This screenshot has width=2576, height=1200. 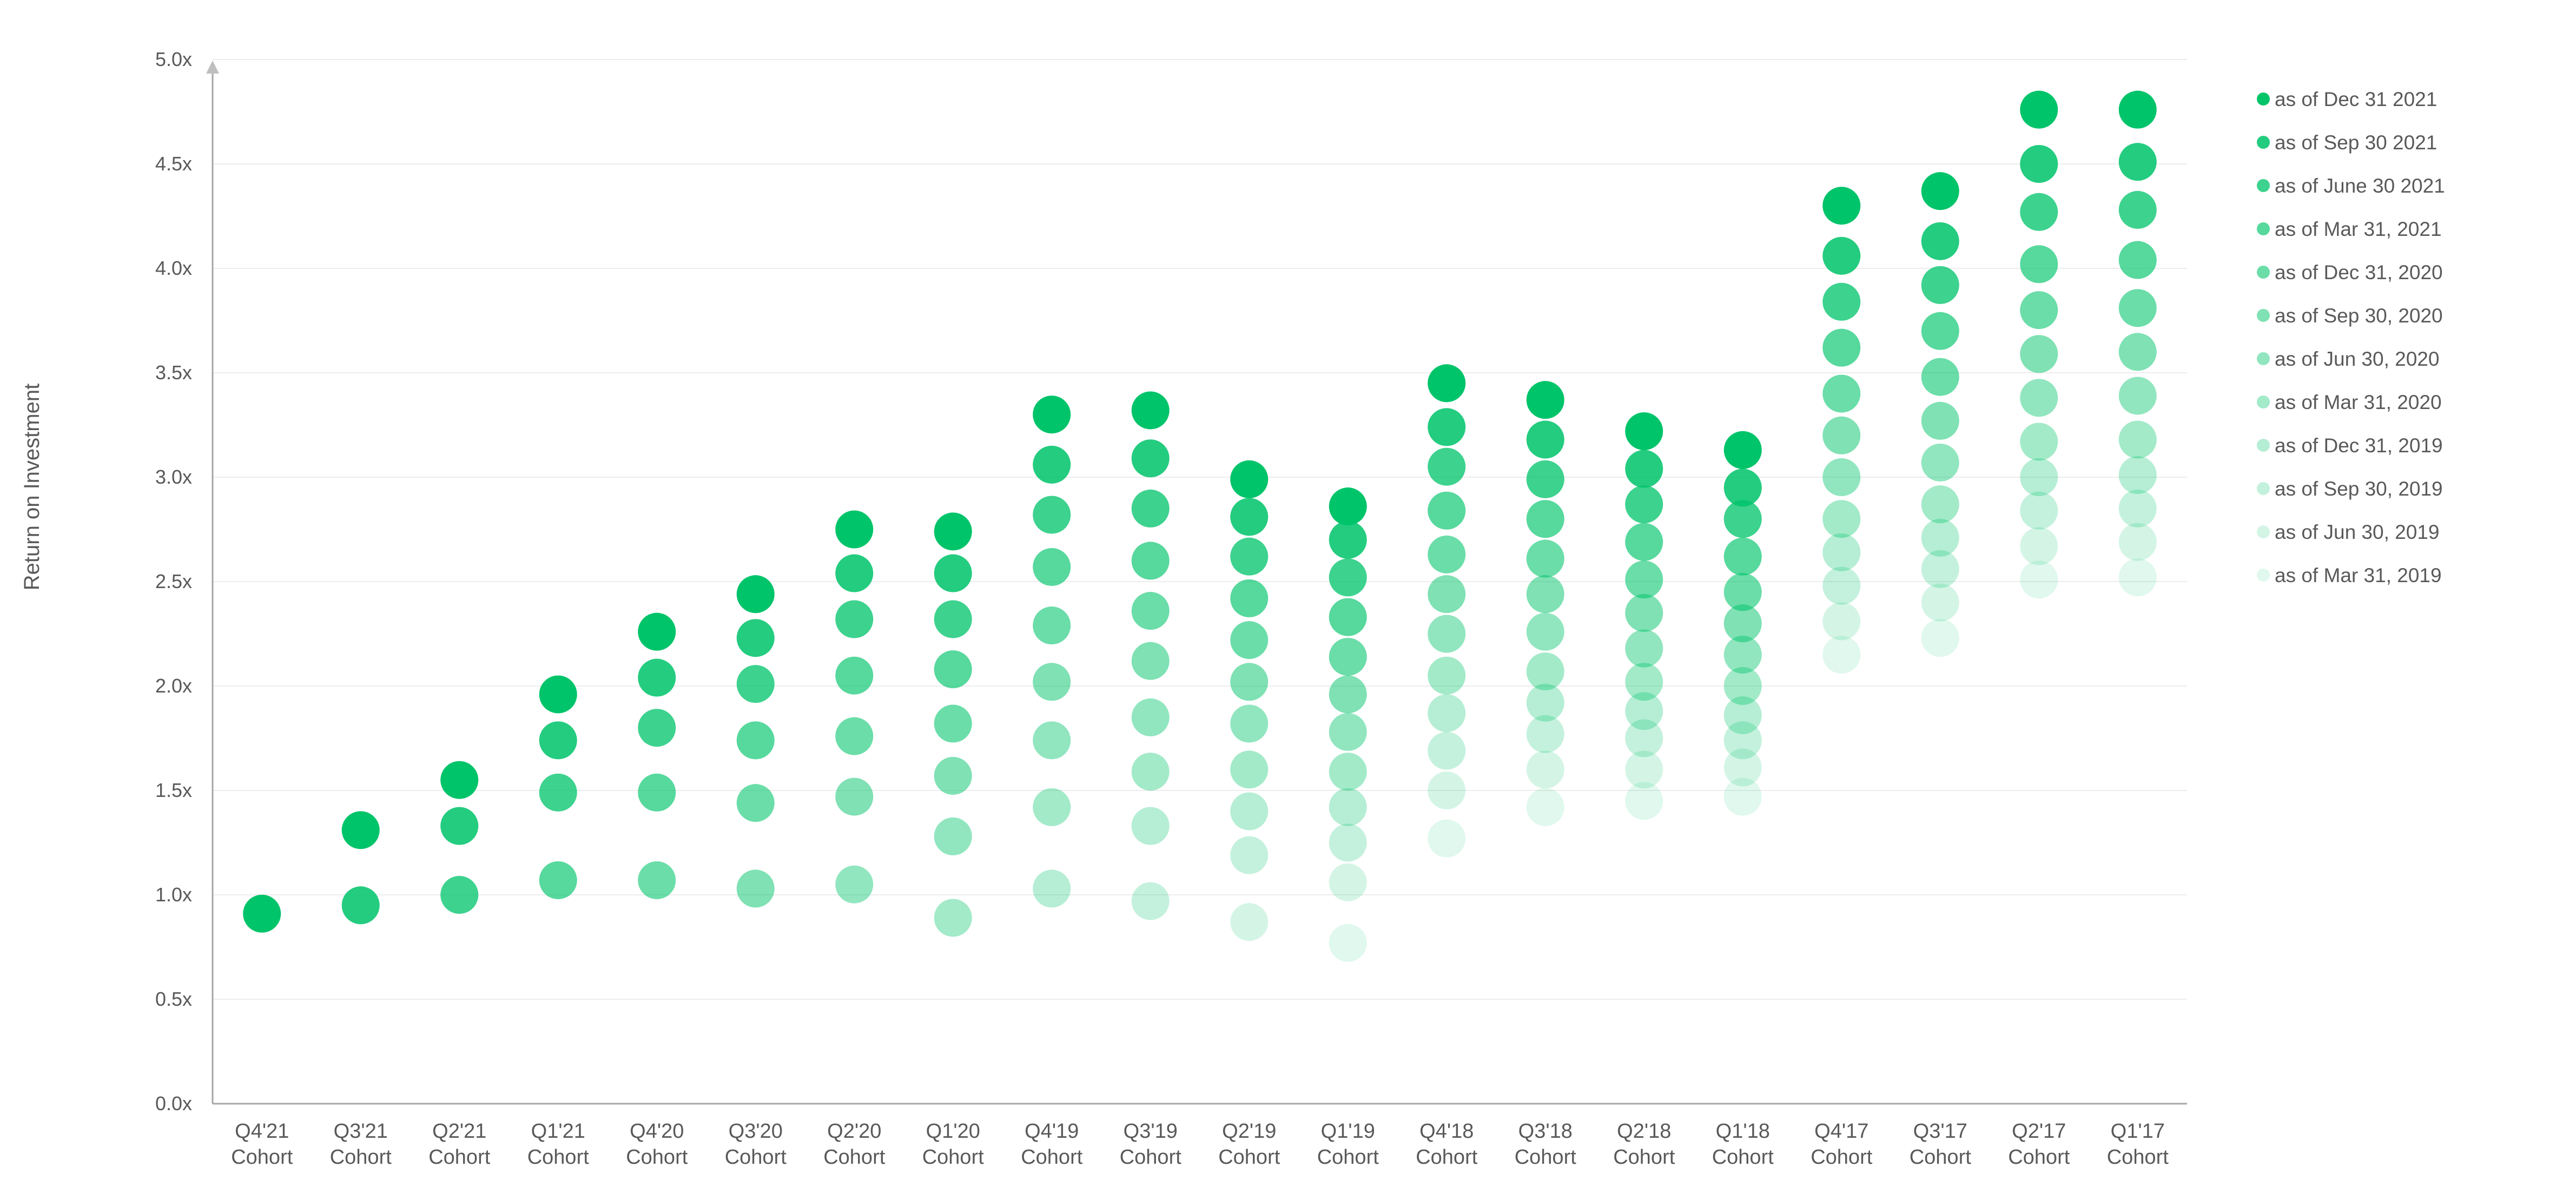 What do you see at coordinates (2357, 532) in the screenshot?
I see `legend-label: as of Jun 30, 2019` at bounding box center [2357, 532].